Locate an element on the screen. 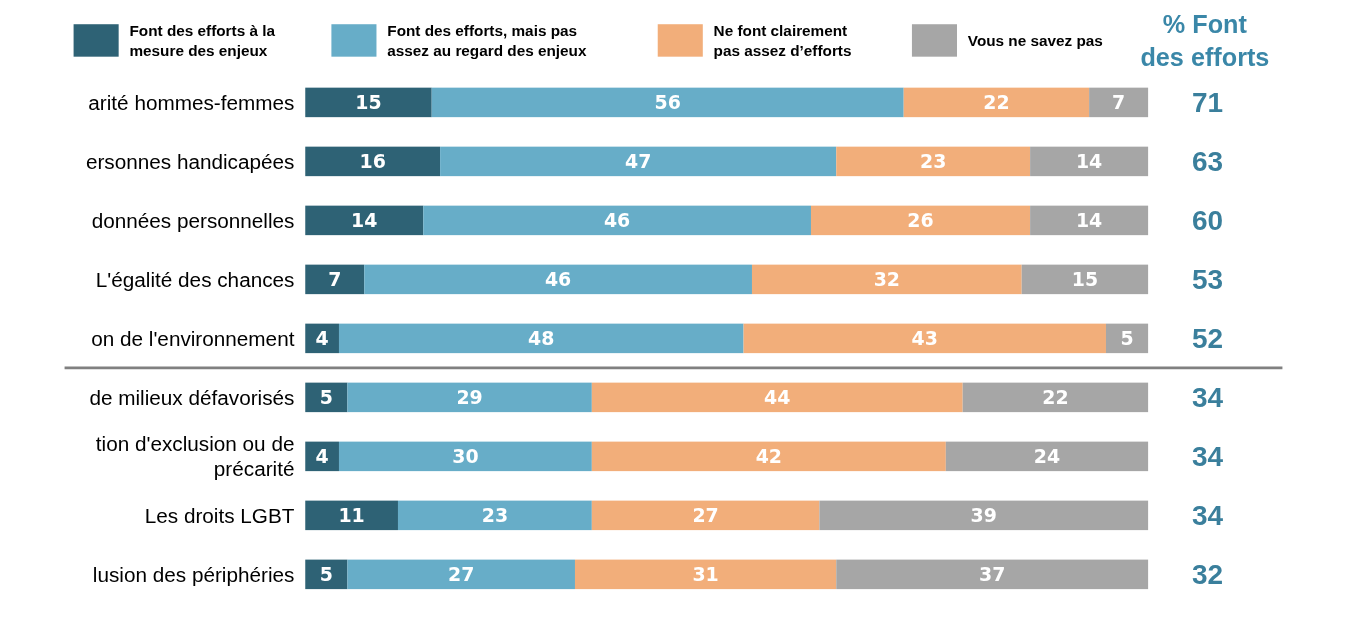  data-label: 32 is located at coordinates (886, 279).